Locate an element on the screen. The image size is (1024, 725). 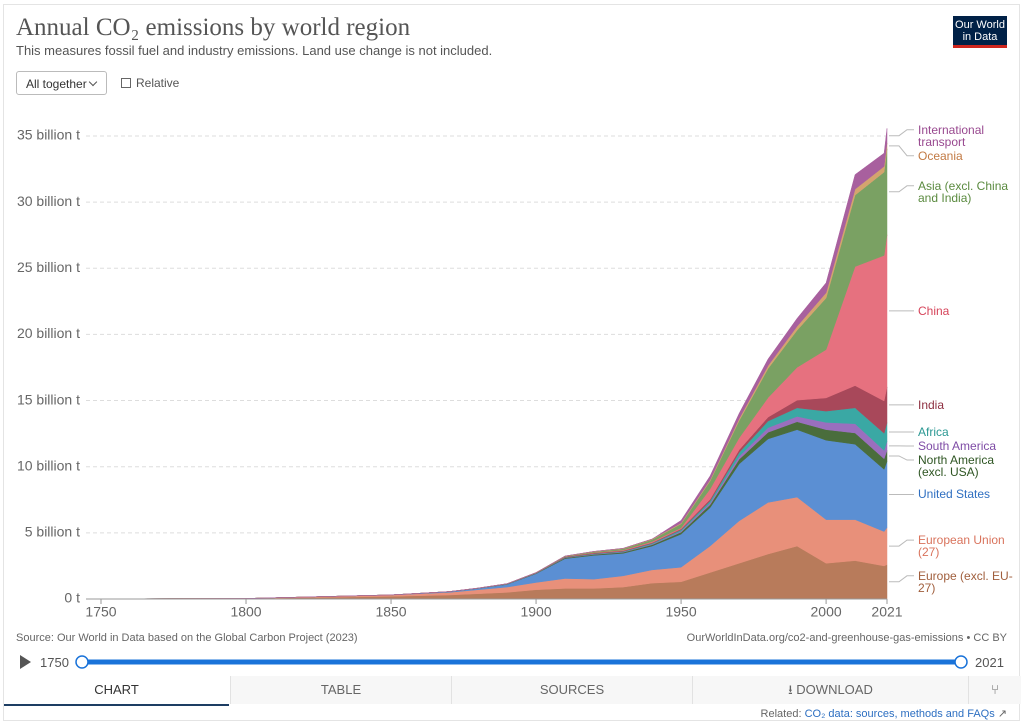
play-button is located at coordinates (25, 662).